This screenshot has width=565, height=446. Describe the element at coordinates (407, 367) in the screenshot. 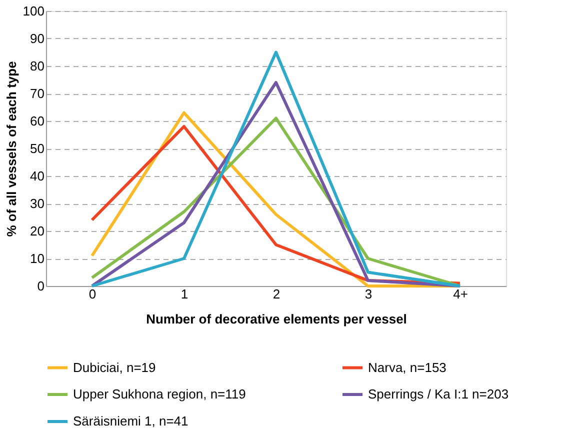

I see `legend-label: Narva, n=153` at that location.